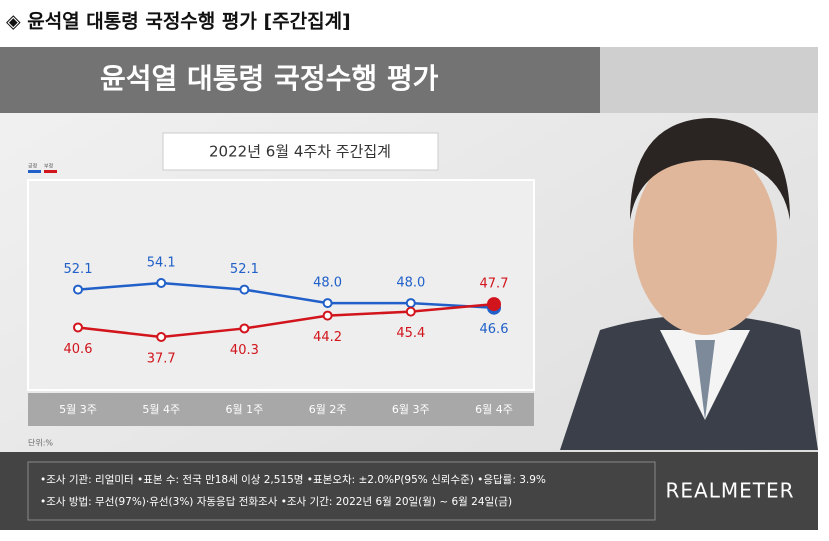 The image size is (829, 541). Describe the element at coordinates (410, 333) in the screenshot. I see `data-label: 45.4` at that location.